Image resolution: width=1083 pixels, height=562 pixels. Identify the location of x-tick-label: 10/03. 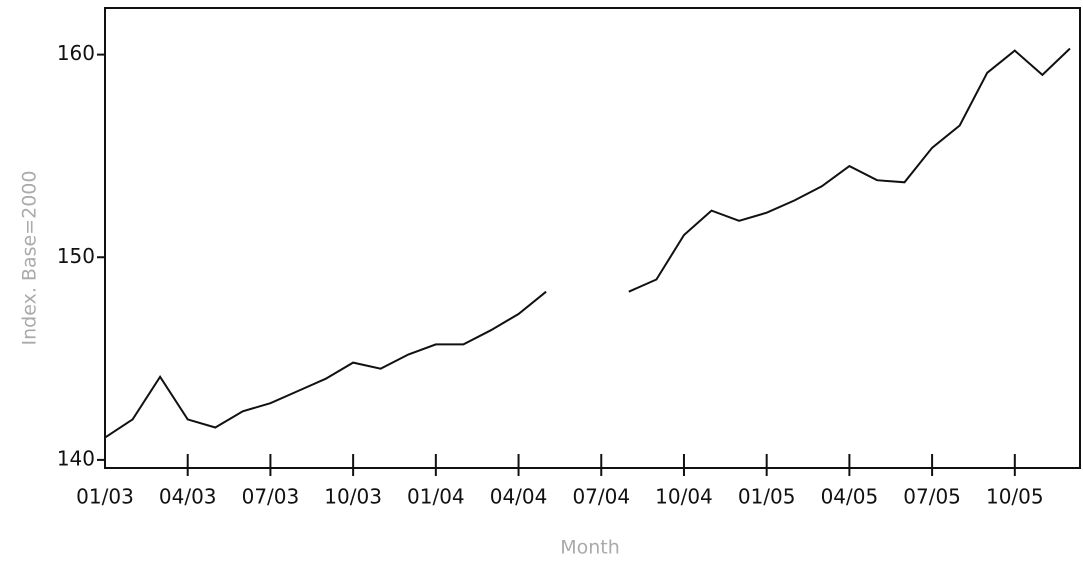
(353, 497).